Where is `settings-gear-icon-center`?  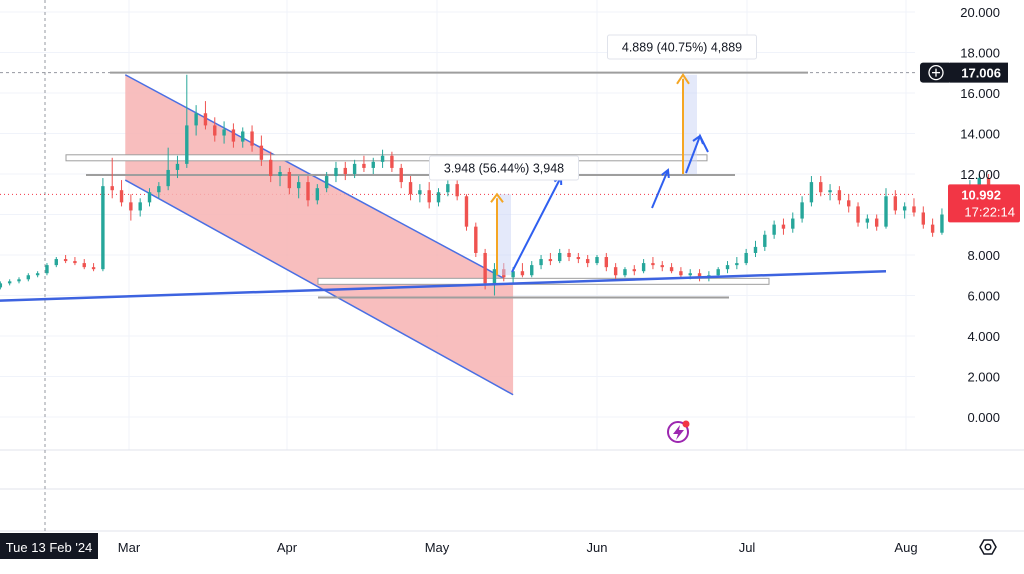 settings-gear-icon-center is located at coordinates (988, 547).